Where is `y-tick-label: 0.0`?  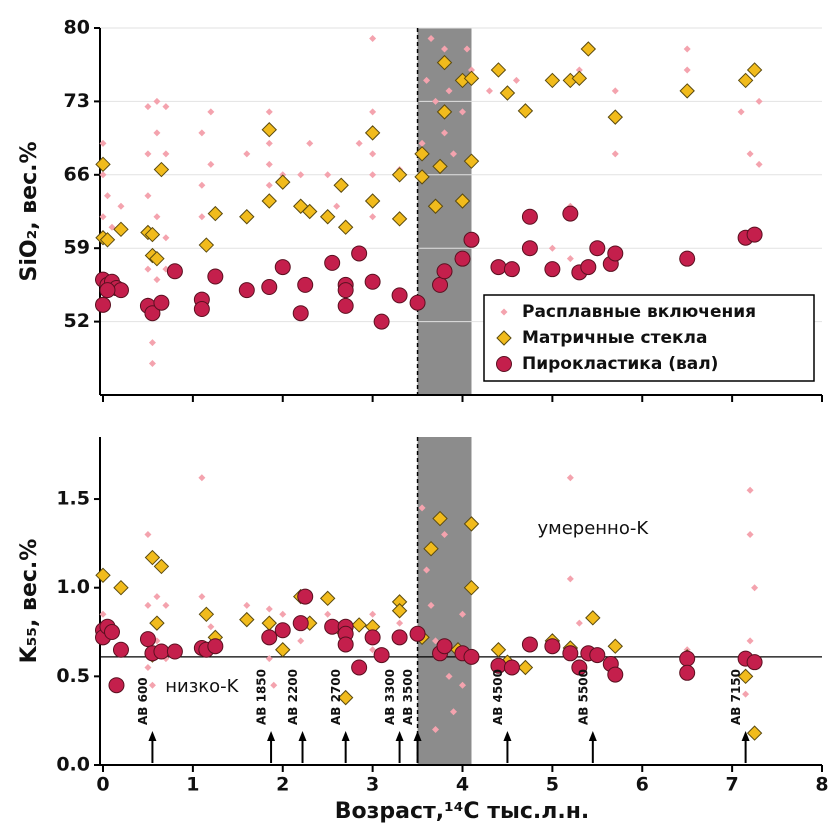 y-tick-label: 0.0 is located at coordinates (73, 765).